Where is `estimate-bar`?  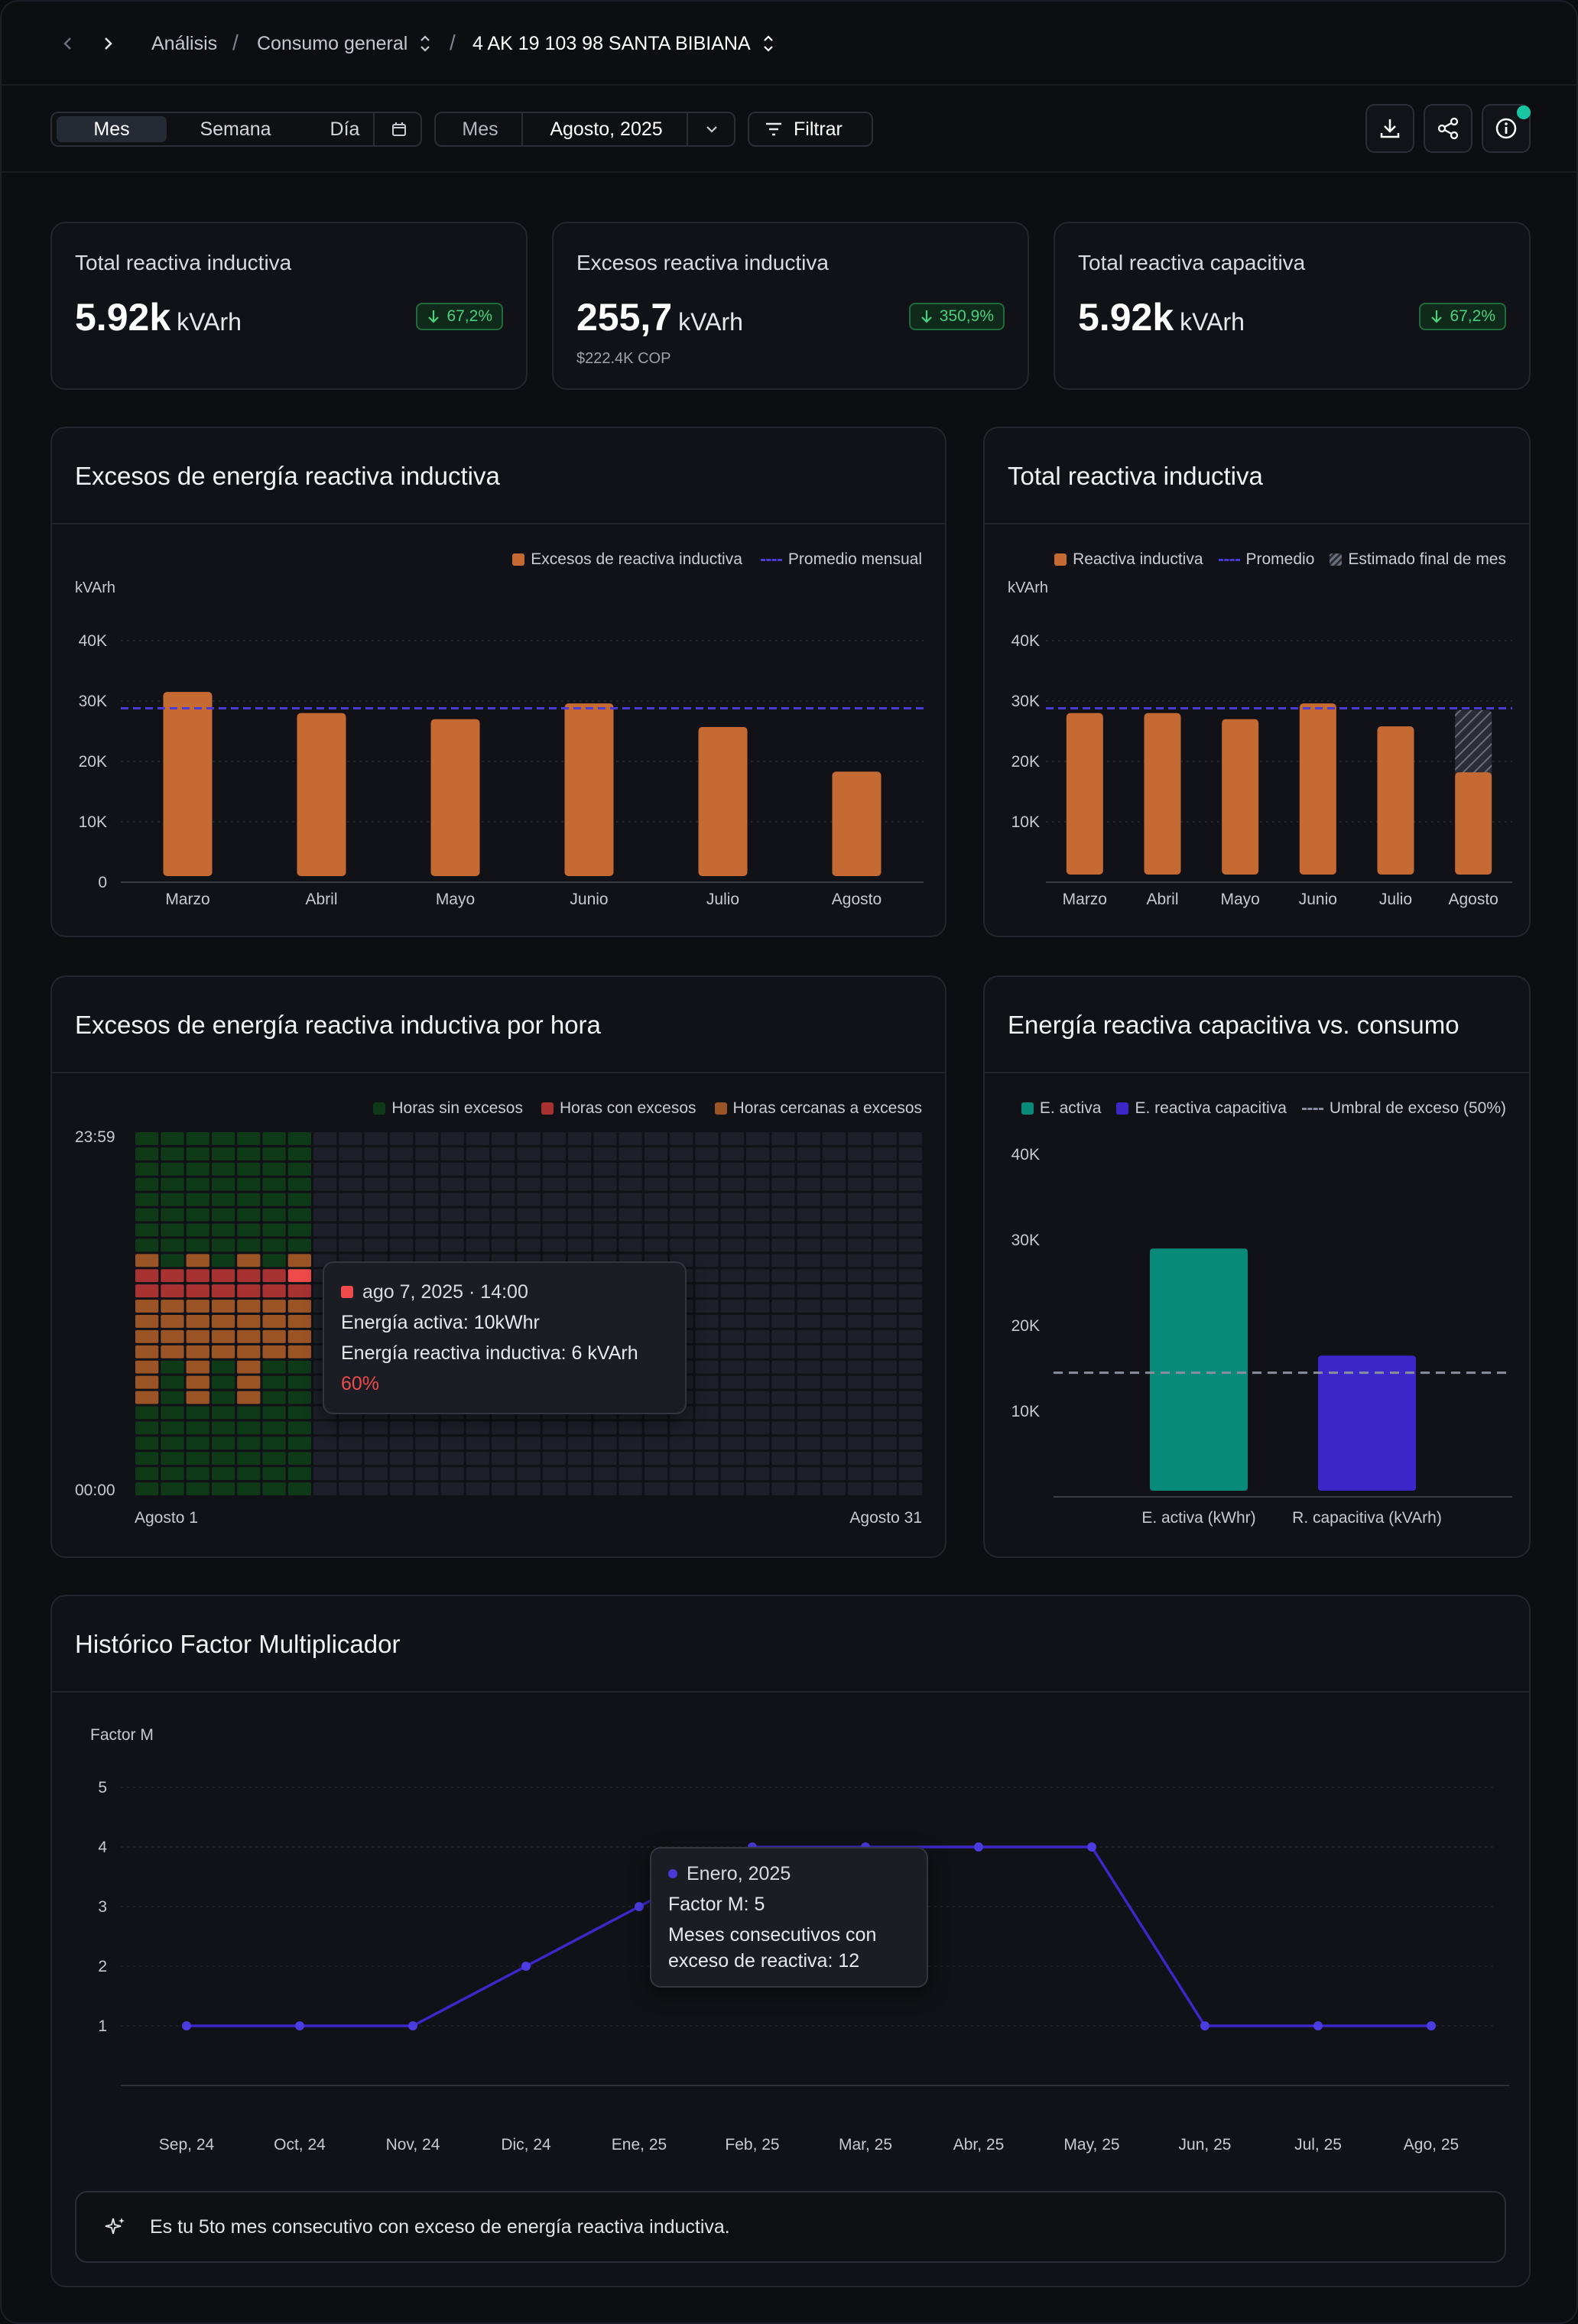 estimate-bar is located at coordinates (1474, 743).